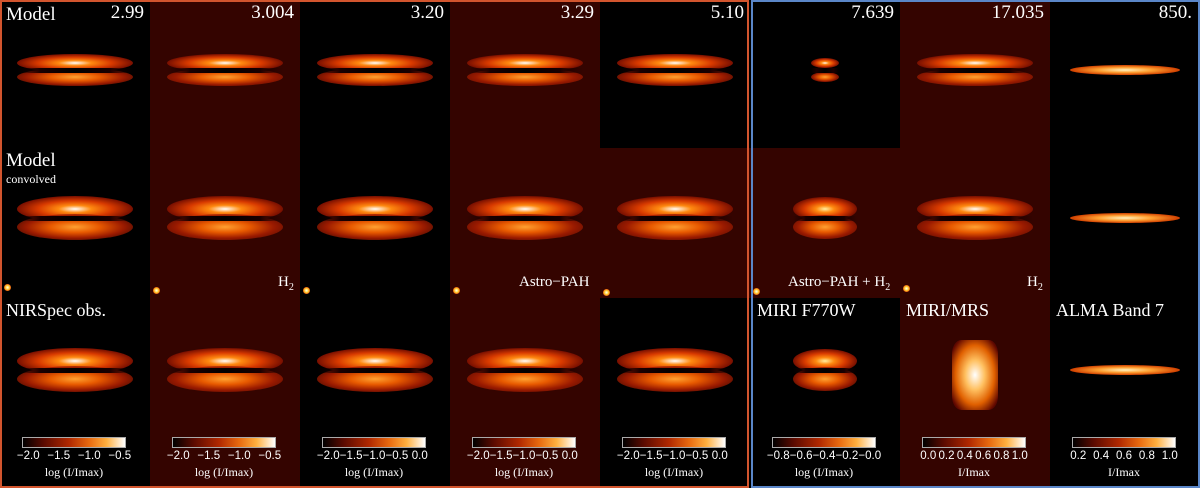 This screenshot has width=1200, height=488. Describe the element at coordinates (1110, 310) in the screenshot. I see `instrument-label-alma: ALMA Band 7` at that location.